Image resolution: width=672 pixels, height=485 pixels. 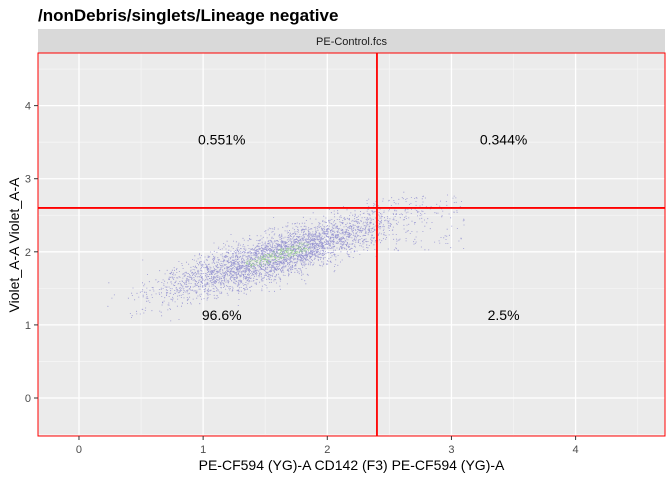 I want to click on y-tick-label: 4, so click(x=28, y=107).